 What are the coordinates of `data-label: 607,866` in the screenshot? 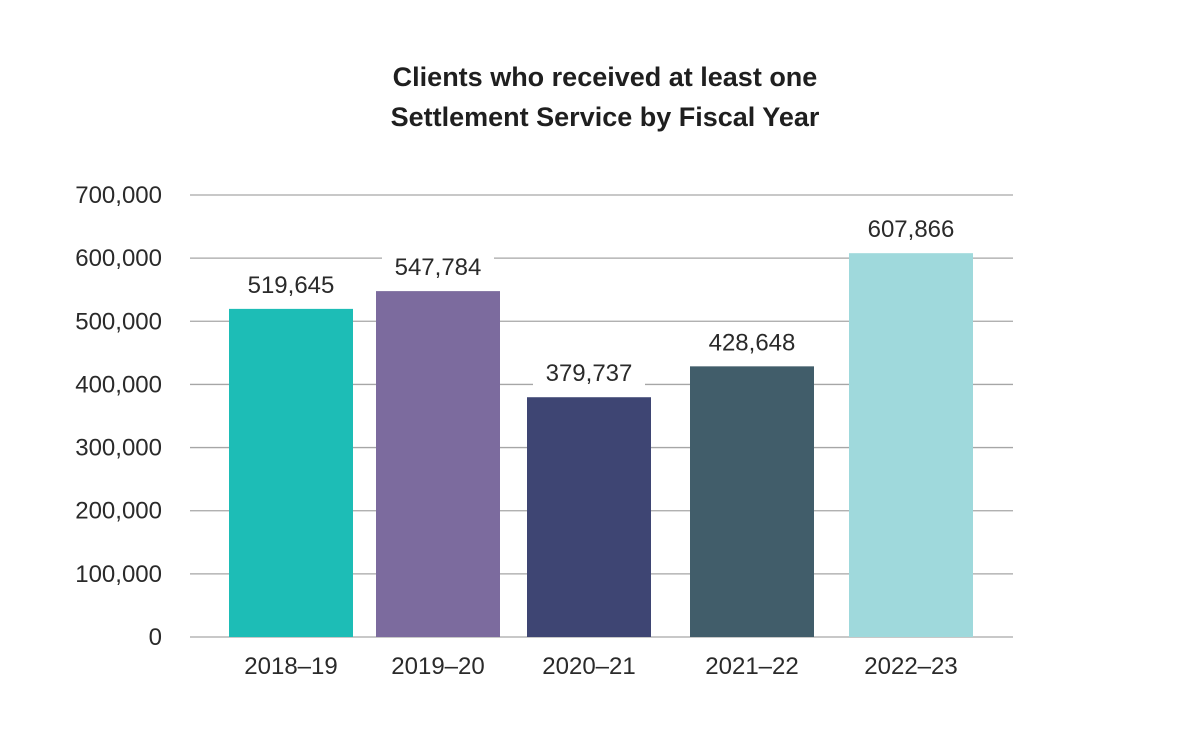 It's located at (911, 229).